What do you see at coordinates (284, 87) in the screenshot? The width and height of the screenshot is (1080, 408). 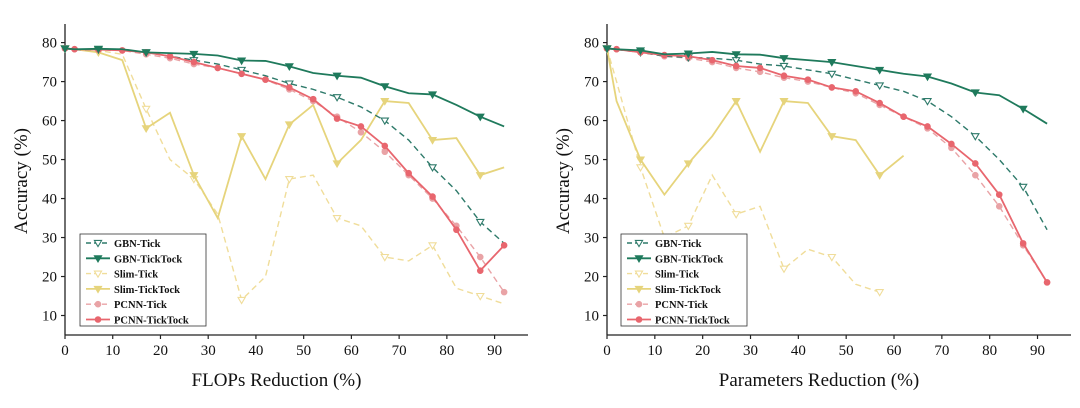 I see `chart1-series-line` at bounding box center [284, 87].